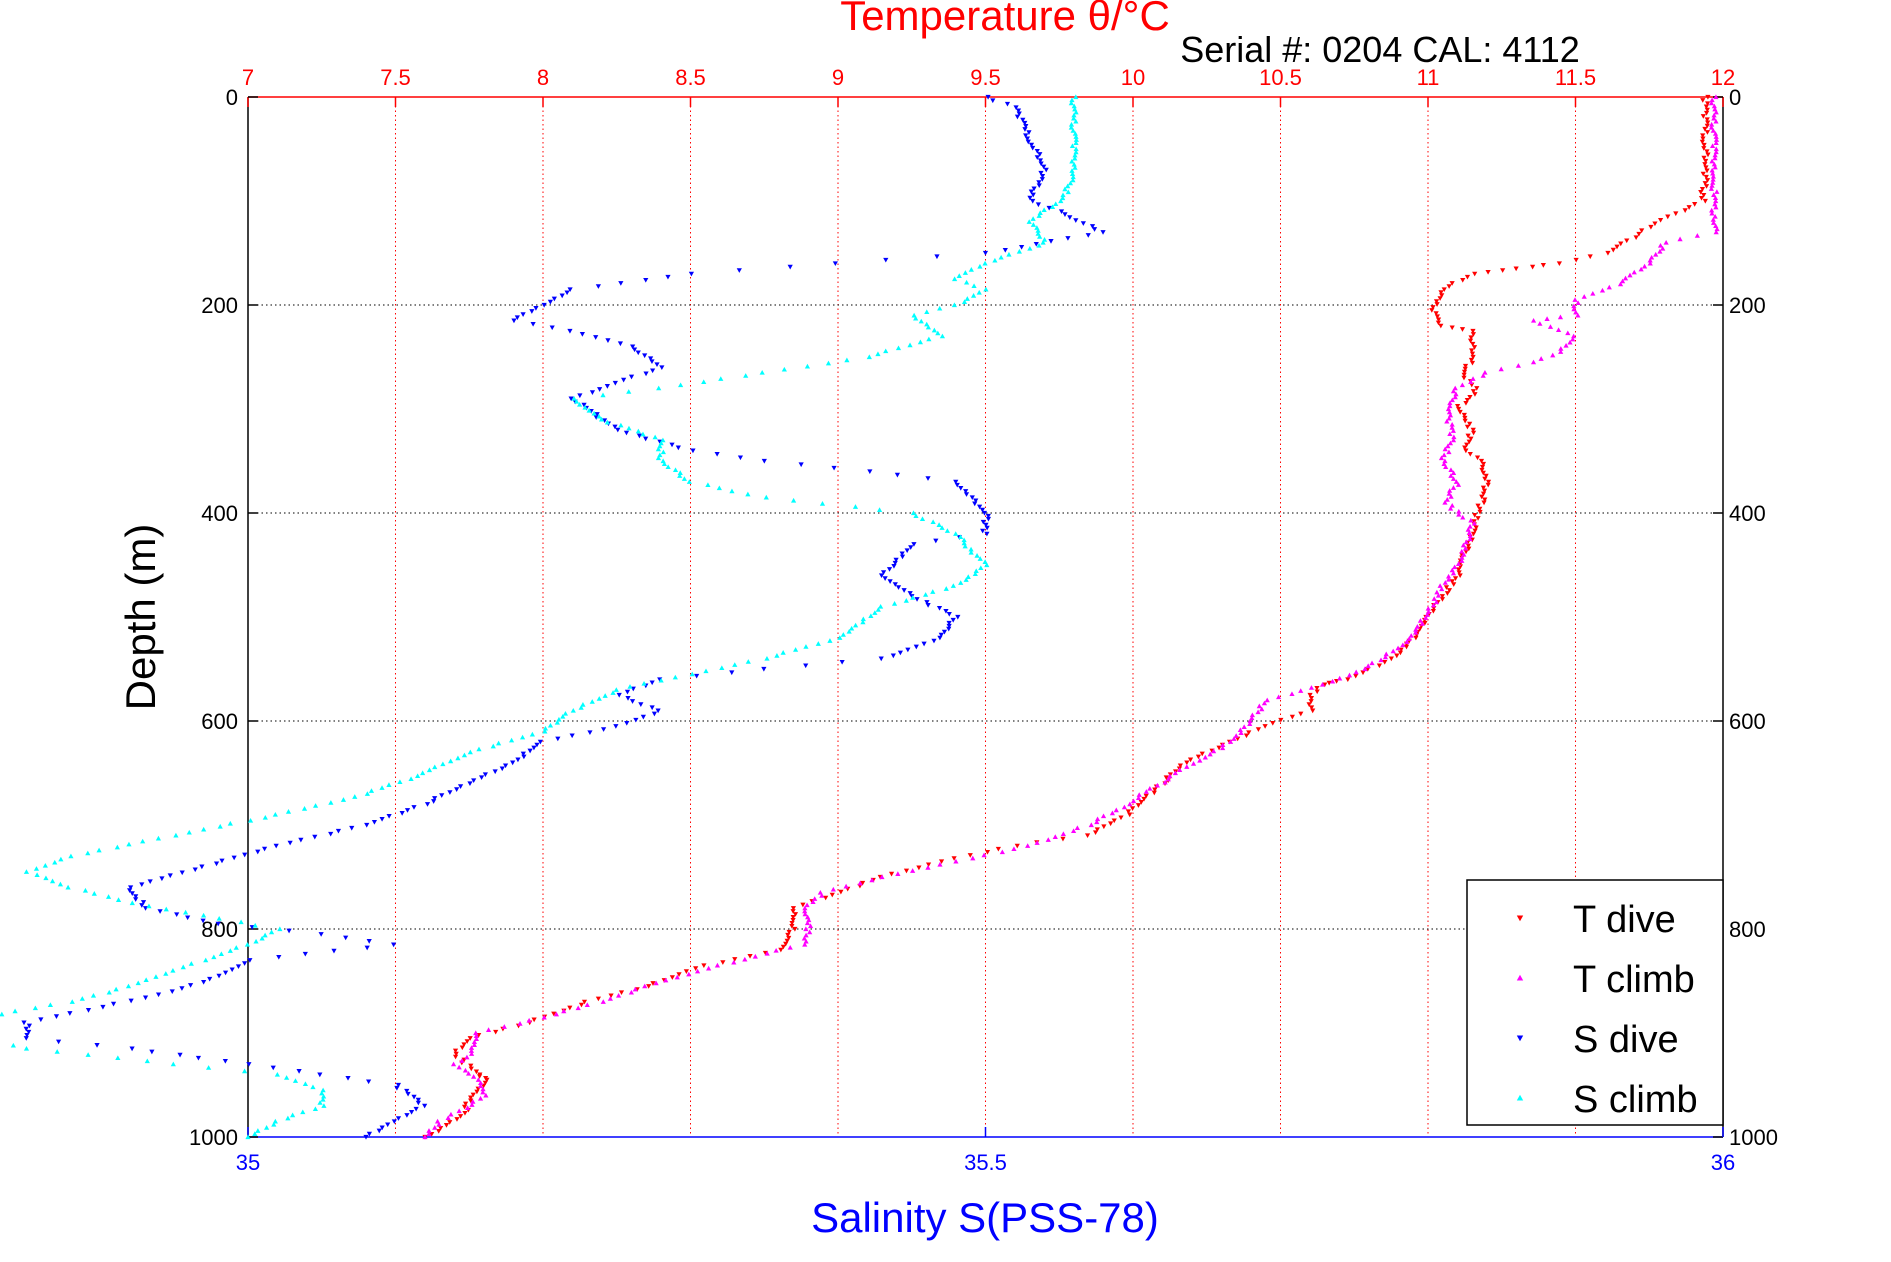  Describe the element at coordinates (543, 77) in the screenshot. I see `temperature-tick-label: 8` at that location.